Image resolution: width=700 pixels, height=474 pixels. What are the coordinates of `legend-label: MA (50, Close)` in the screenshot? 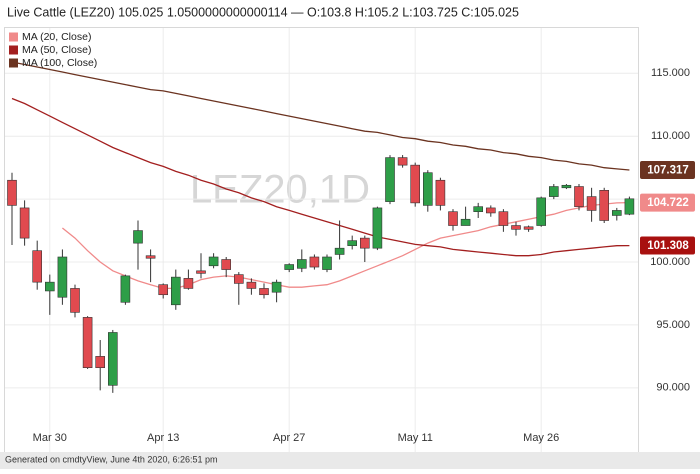 It's located at (56, 50).